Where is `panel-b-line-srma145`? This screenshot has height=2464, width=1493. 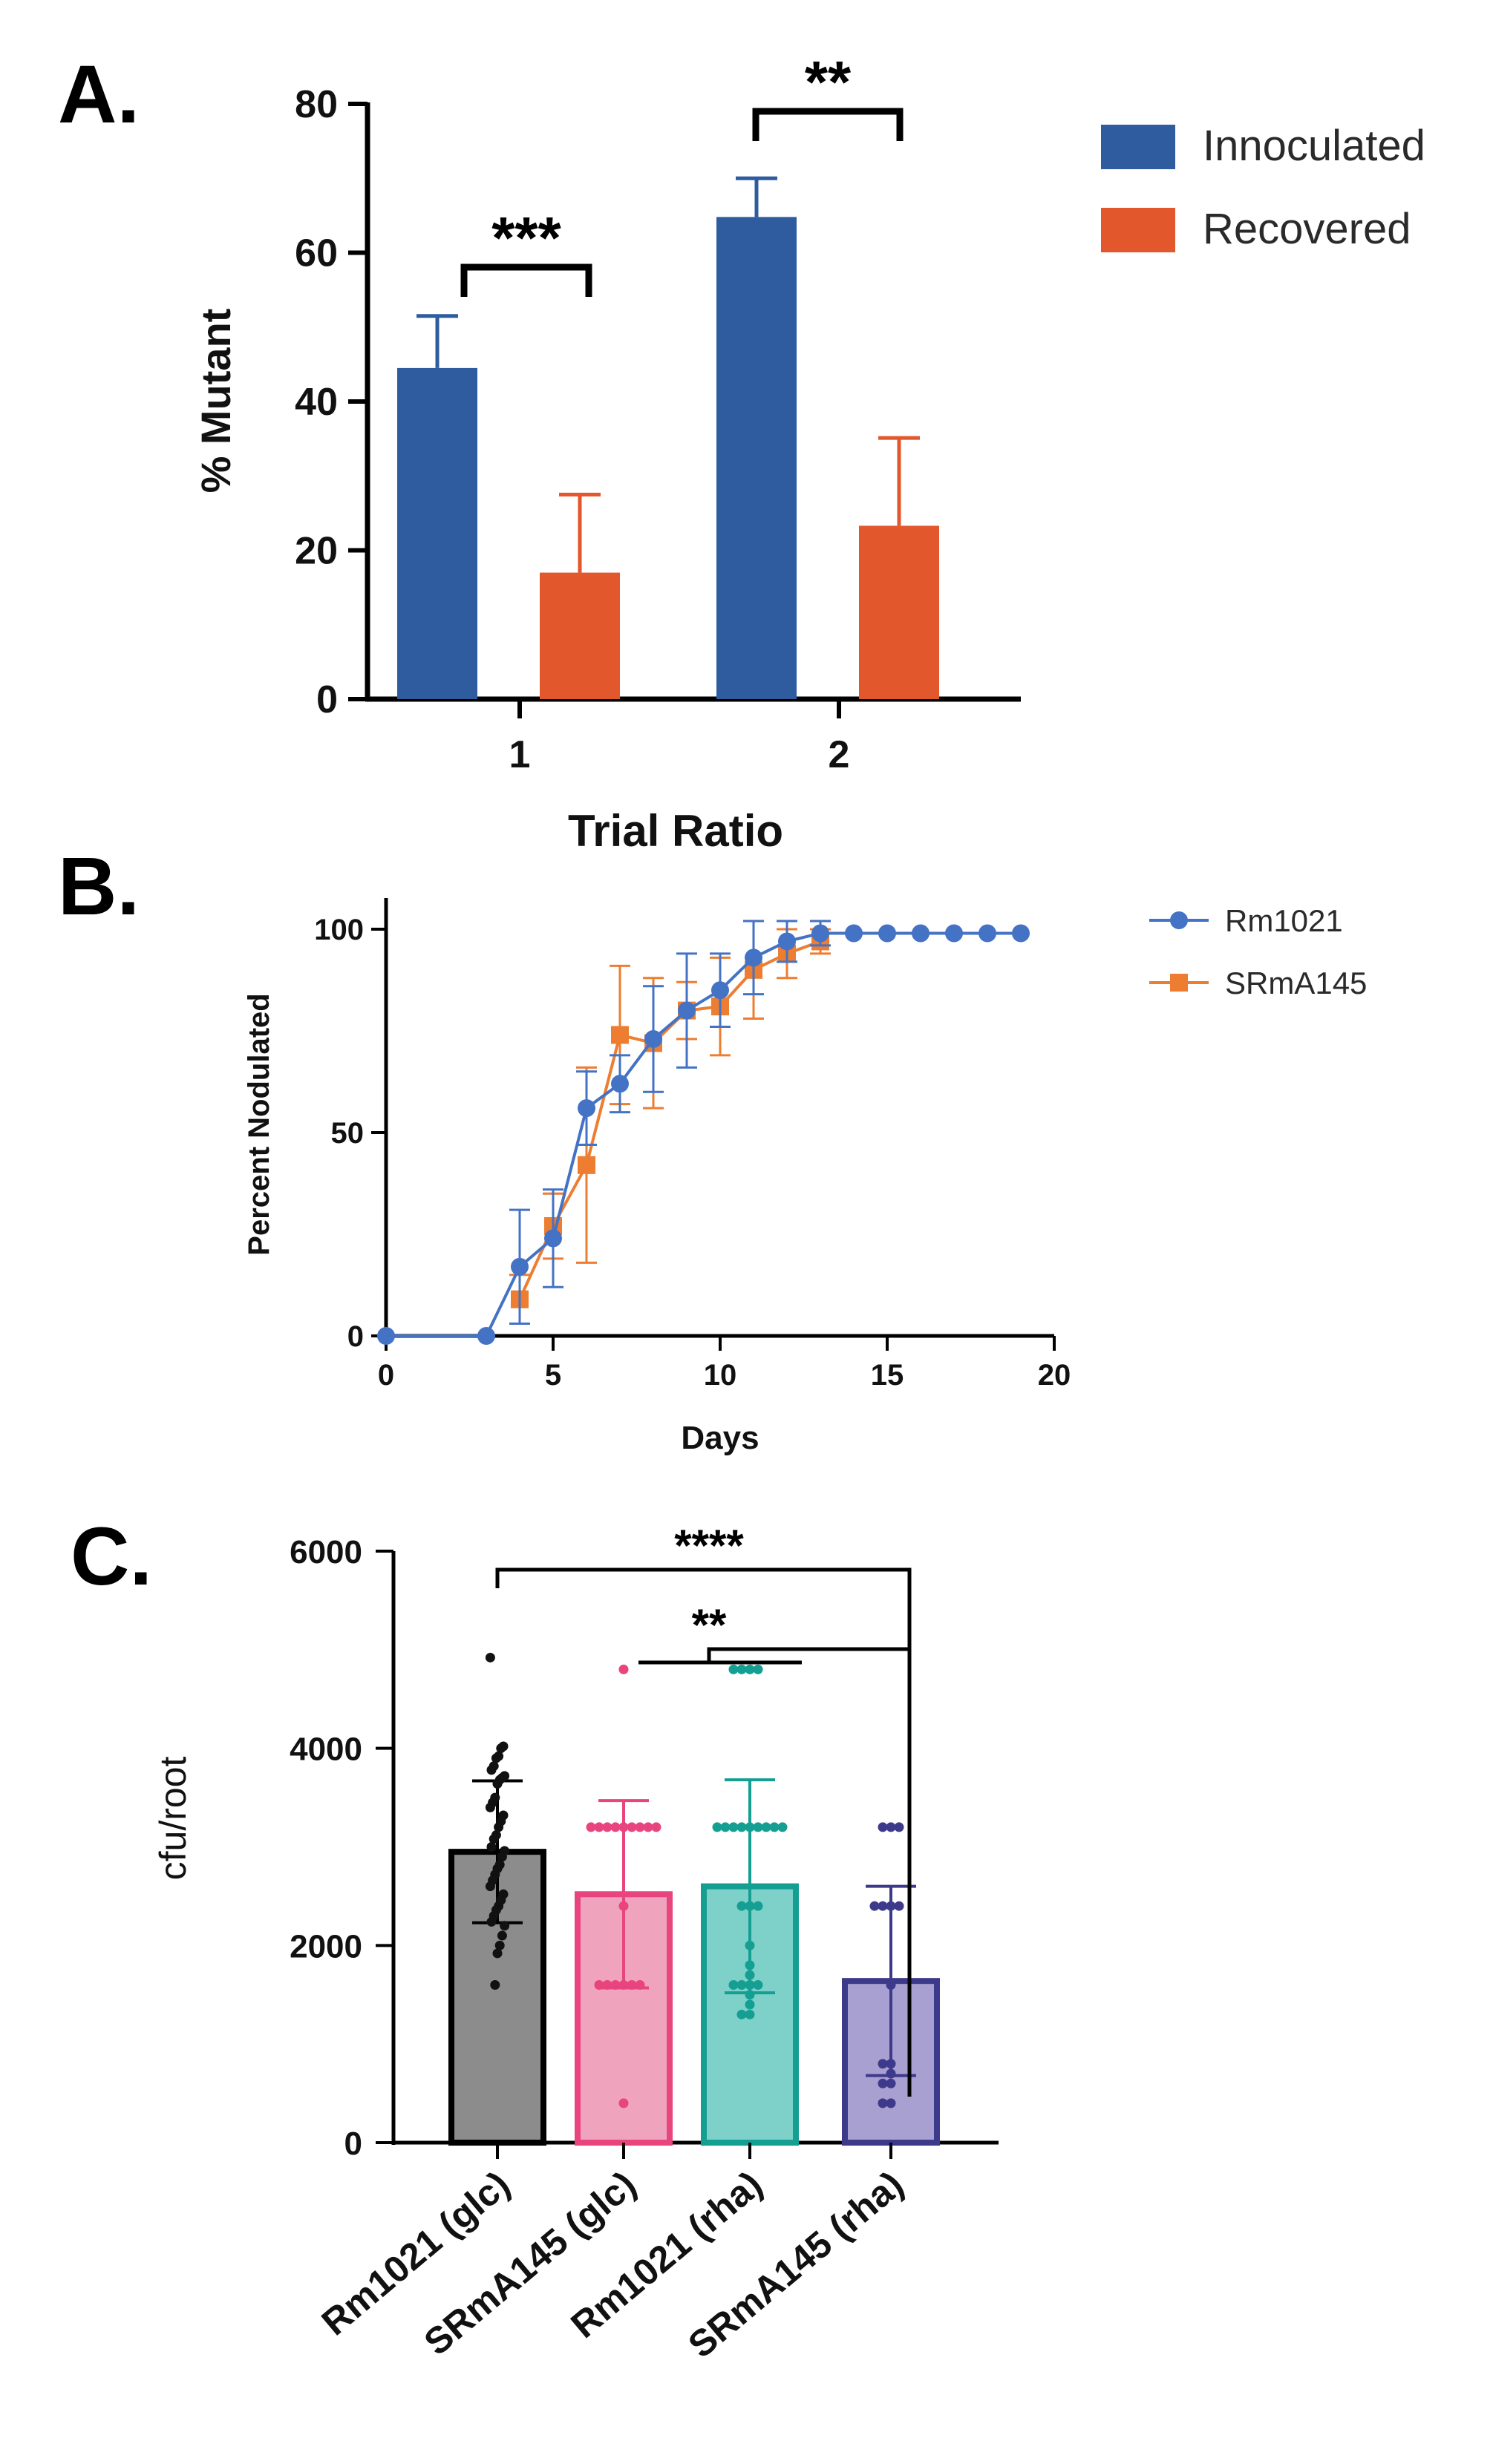 panel-b-line-srma145 is located at coordinates (669, 1120).